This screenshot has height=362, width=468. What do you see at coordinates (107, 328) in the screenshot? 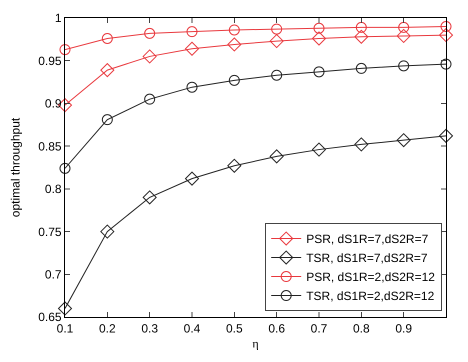
I see `x-tick-label: 0.2` at bounding box center [107, 328].